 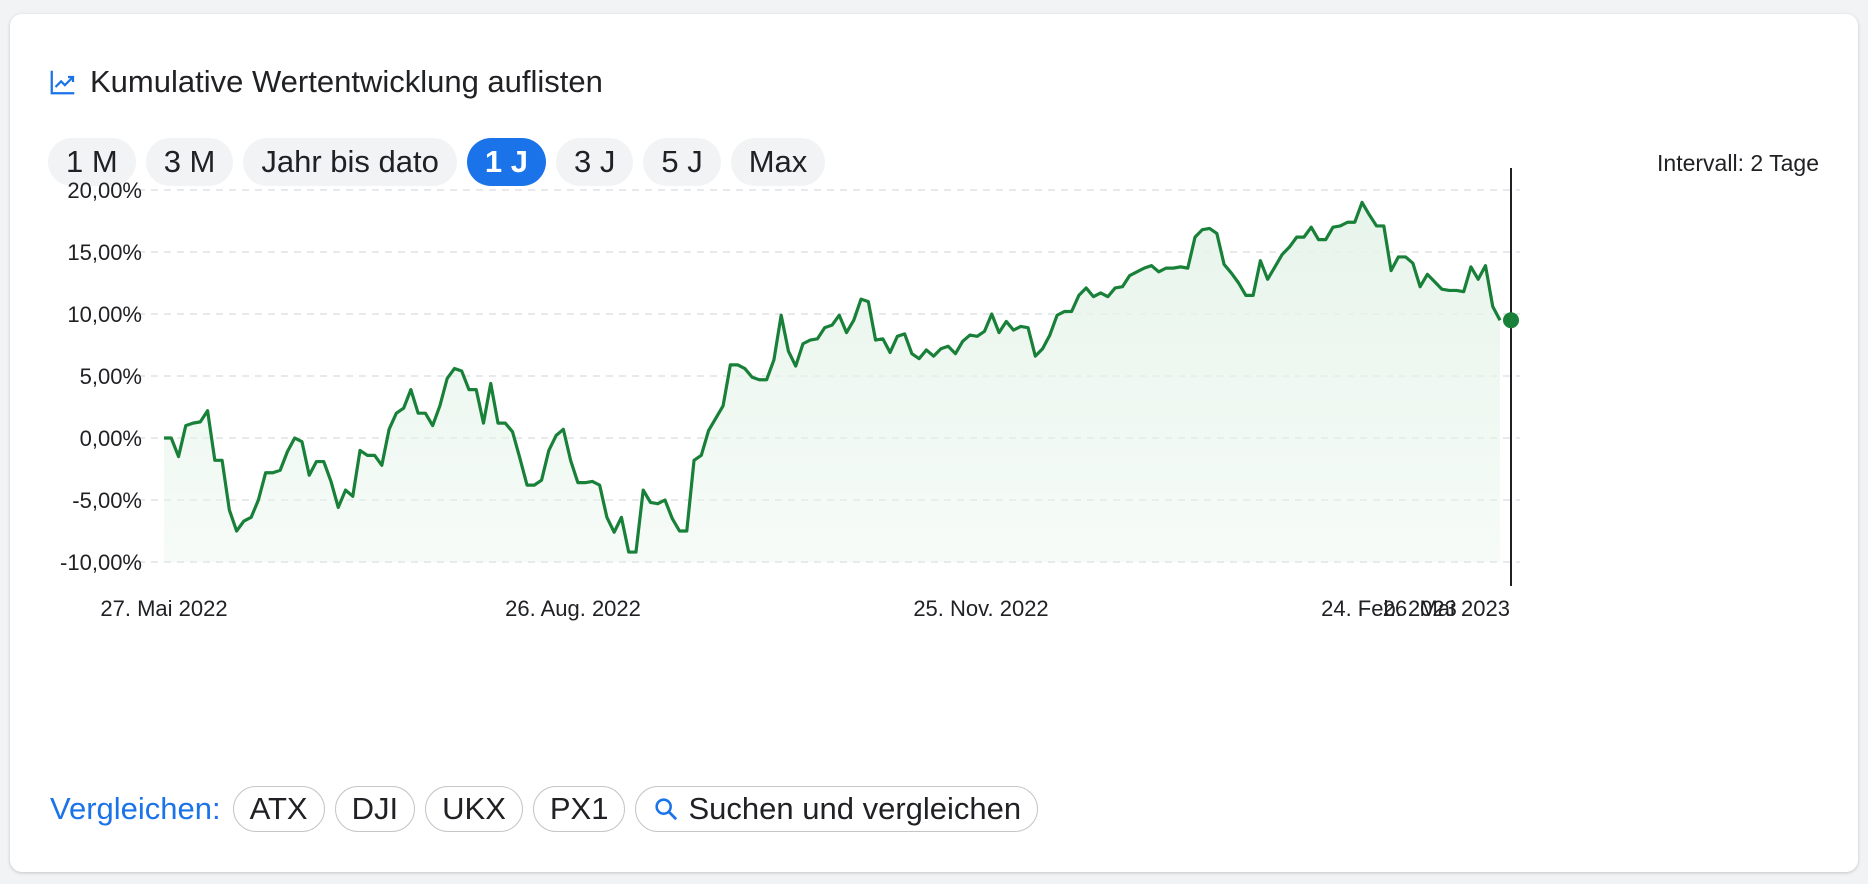 I want to click on compare-atx-button: ATX, so click(x=278, y=809).